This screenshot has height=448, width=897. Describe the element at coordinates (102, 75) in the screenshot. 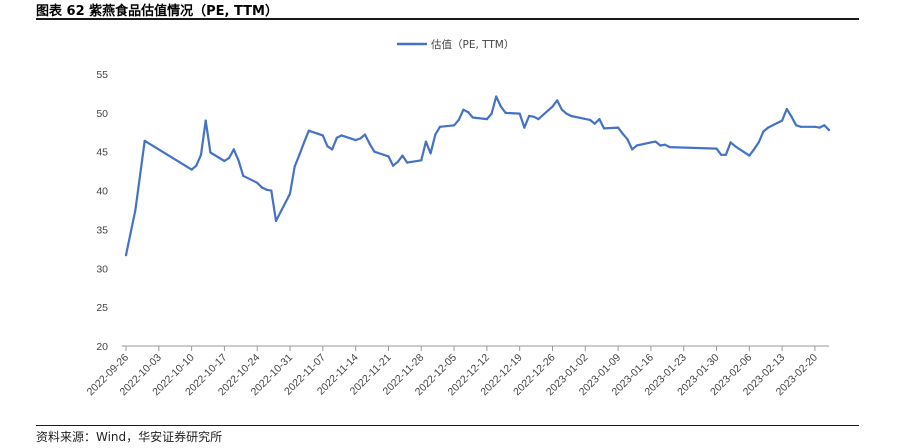

I see `y-tick-label: 55` at that location.